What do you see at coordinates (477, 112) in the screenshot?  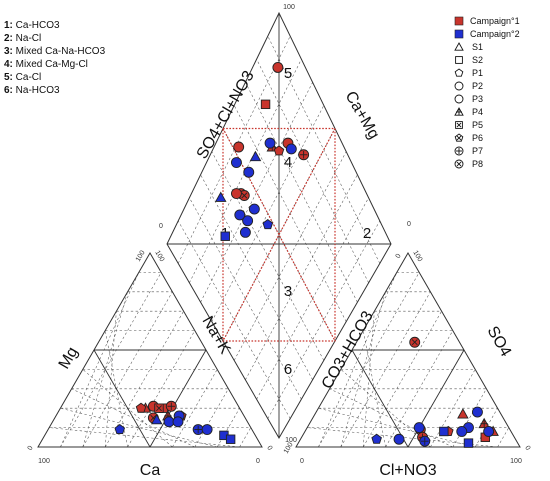 I see `legend-station-label: P4` at bounding box center [477, 112].